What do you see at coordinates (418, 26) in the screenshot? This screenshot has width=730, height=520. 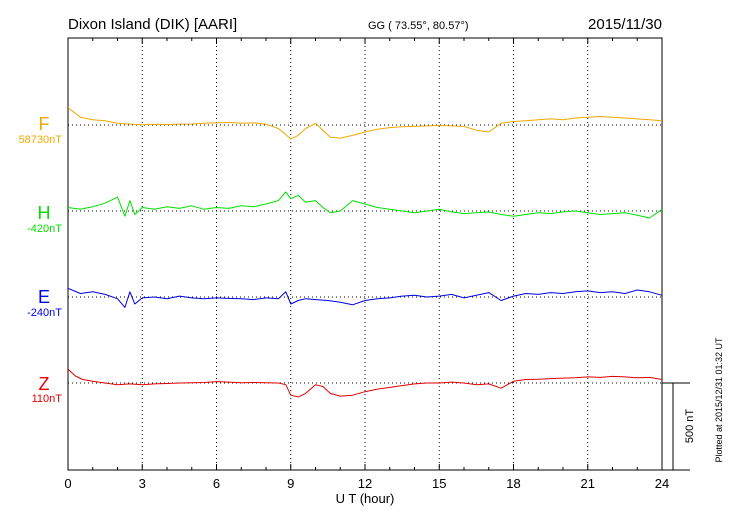 I see `station-coordinates: GG ( 73.55°, 80.57°)` at bounding box center [418, 26].